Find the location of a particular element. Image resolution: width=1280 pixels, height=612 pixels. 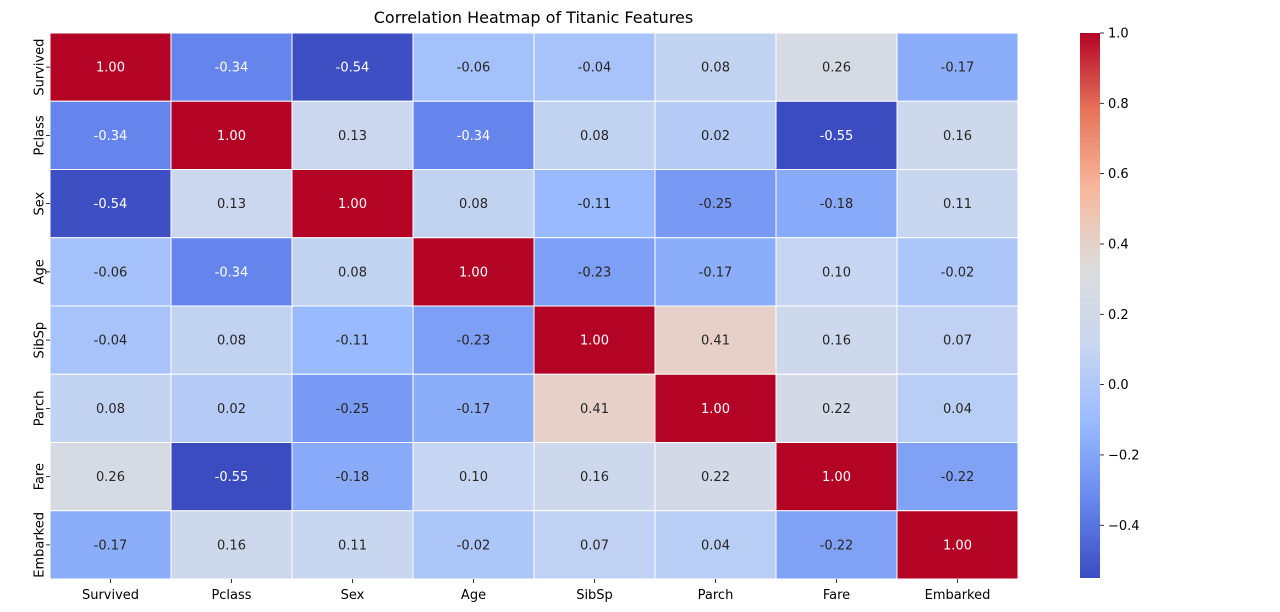

x-tick-label: Embarked is located at coordinates (958, 595).